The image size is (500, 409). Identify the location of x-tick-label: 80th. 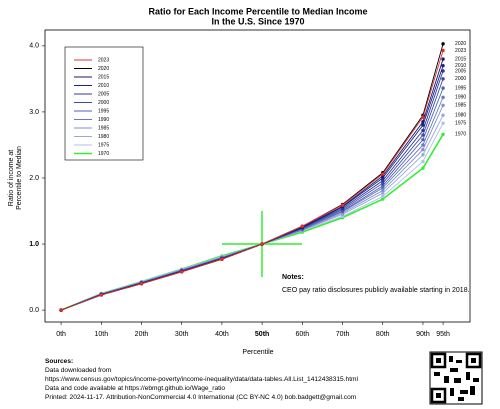
(383, 334).